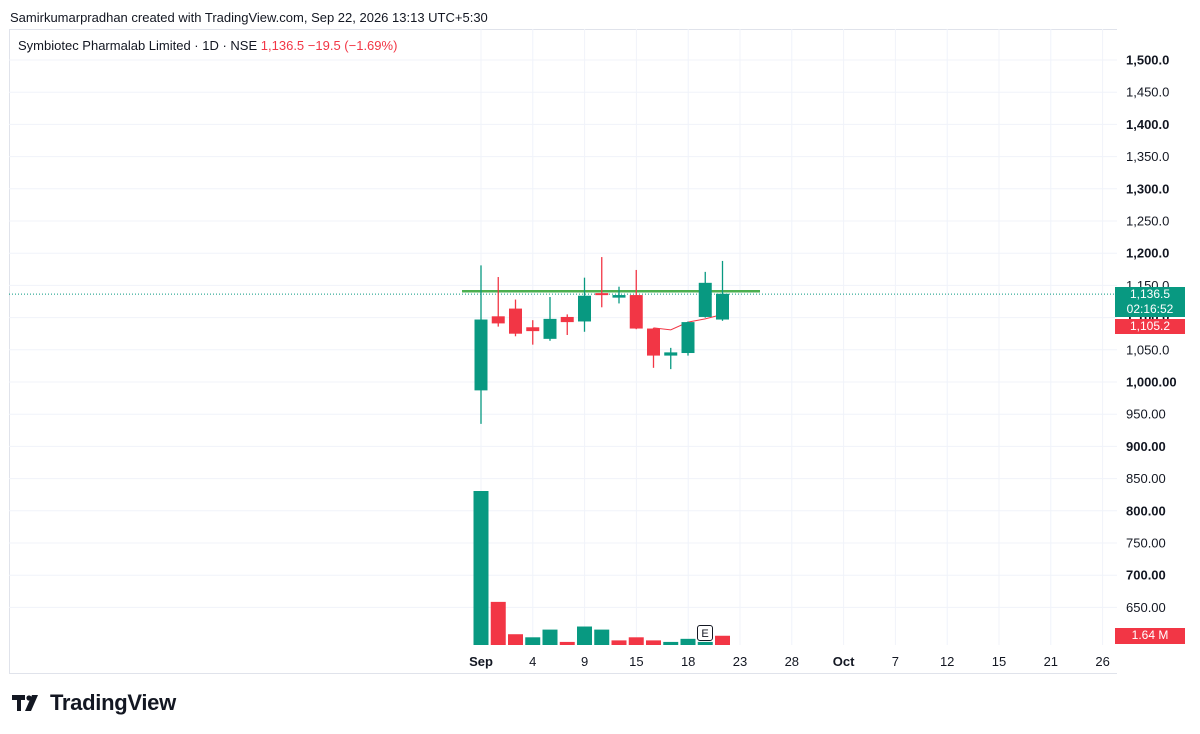  What do you see at coordinates (113, 702) in the screenshot?
I see `tradingview-wordmark: TradingView` at bounding box center [113, 702].